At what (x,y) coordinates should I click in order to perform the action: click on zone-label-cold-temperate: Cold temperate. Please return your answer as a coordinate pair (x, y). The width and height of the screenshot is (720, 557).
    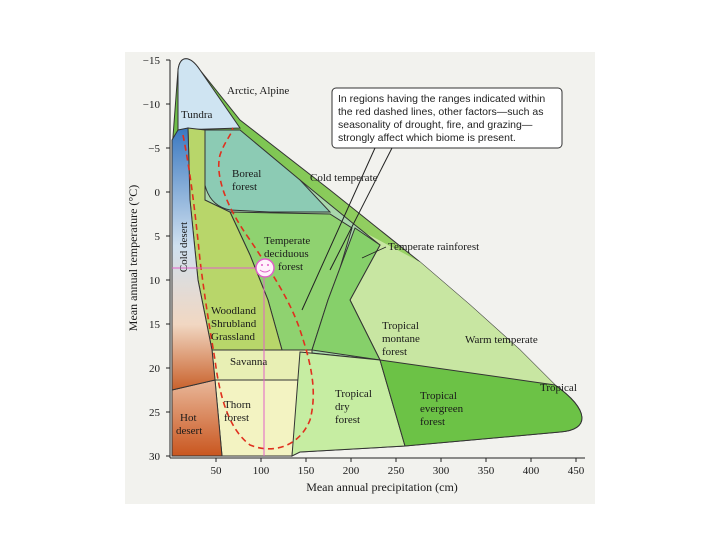
    Looking at the image, I should click on (344, 178).